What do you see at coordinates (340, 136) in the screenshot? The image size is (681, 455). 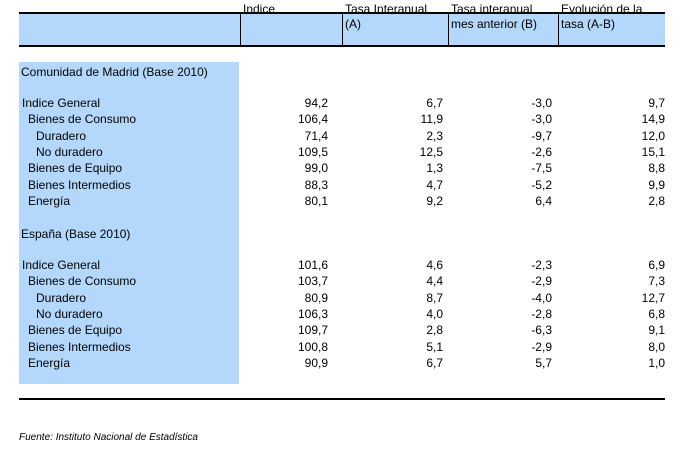 I see `table-row: Duradero 71,4 2,3 -9,7 12,0` at bounding box center [340, 136].